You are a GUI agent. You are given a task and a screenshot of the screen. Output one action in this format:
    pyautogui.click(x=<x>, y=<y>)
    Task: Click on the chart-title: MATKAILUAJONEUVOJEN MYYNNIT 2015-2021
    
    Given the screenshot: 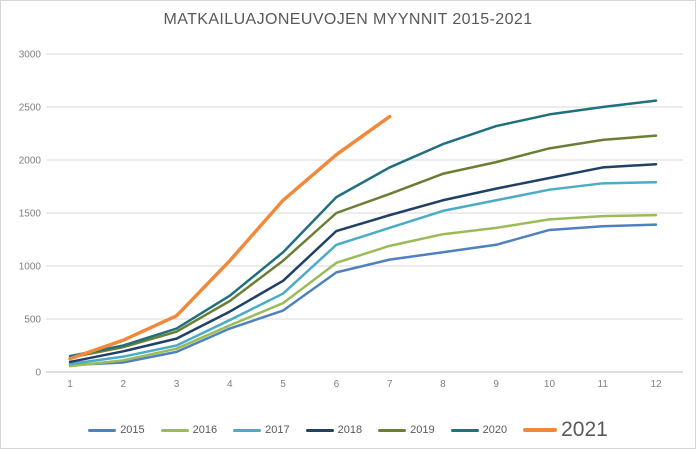 What is the action you would take?
    pyautogui.click(x=348, y=19)
    